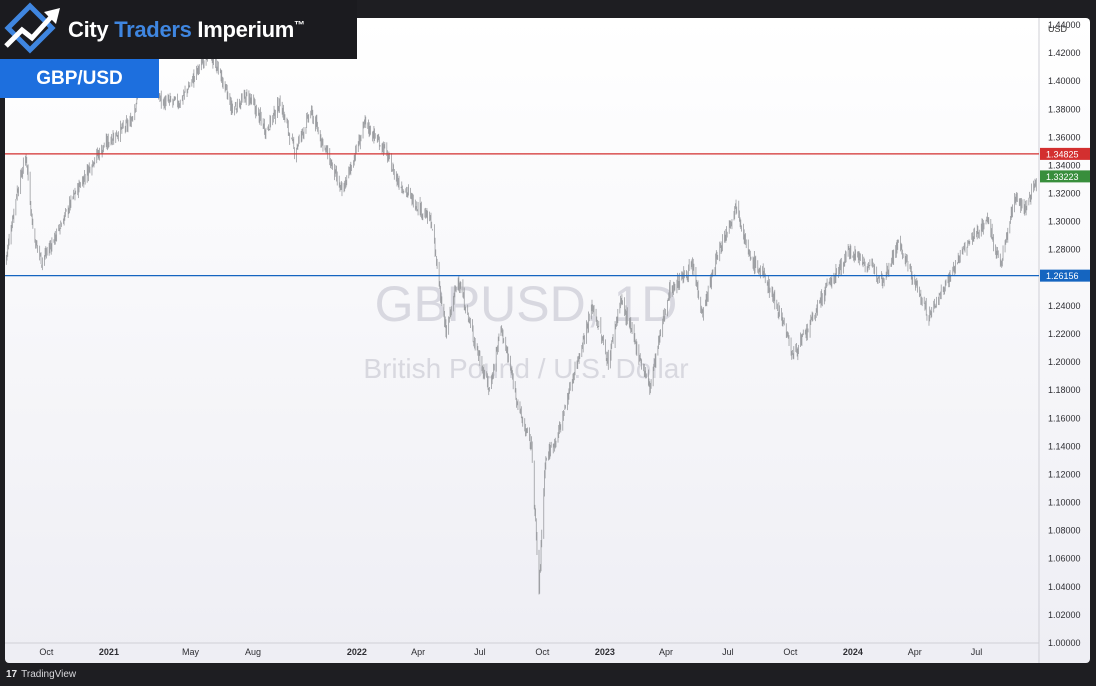  I want to click on y-tick-label: 1.06000, so click(1064, 559).